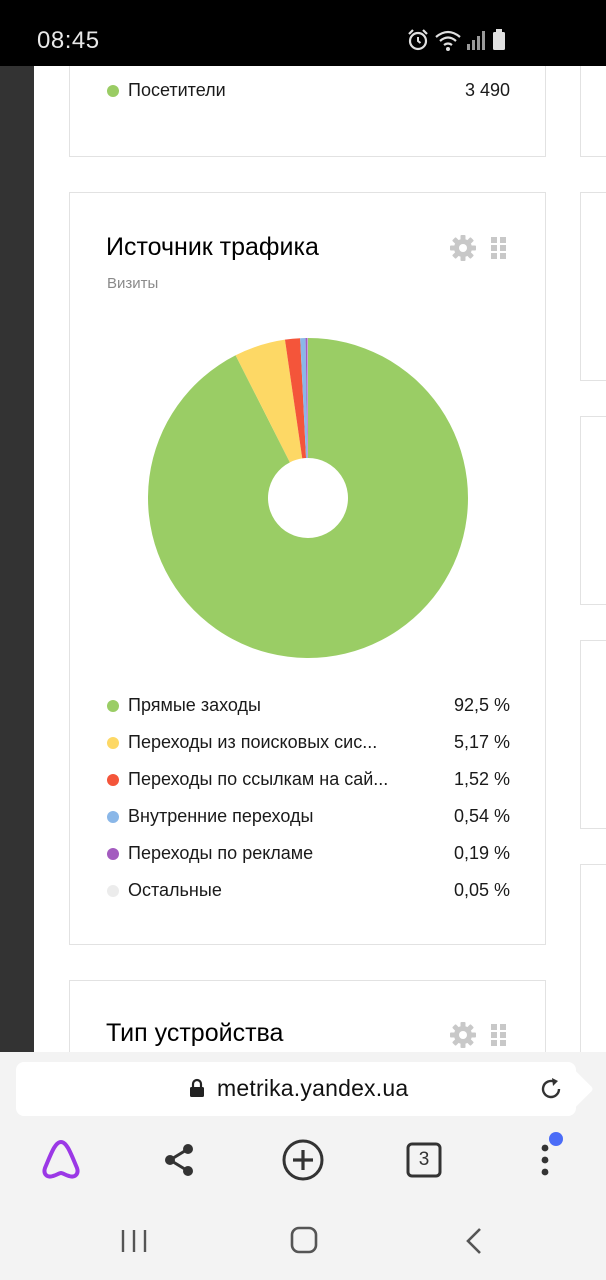 The width and height of the screenshot is (606, 1280). What do you see at coordinates (481, 816) in the screenshot?
I see `legend-value: 0,54 %` at bounding box center [481, 816].